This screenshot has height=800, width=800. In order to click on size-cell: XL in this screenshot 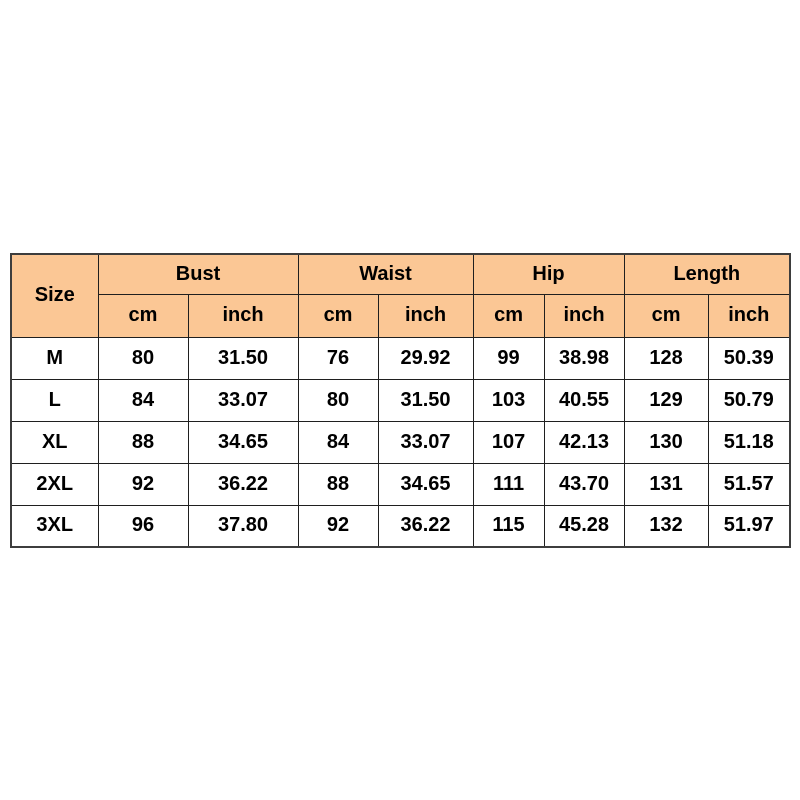, I will do `click(54, 442)`.